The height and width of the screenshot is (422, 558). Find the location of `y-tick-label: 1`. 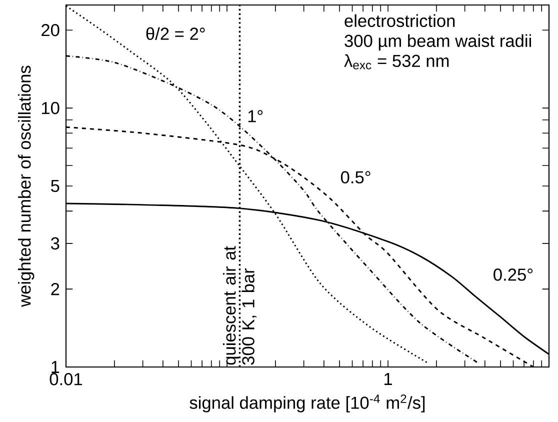

y-tick-label: 1 is located at coordinates (56, 367).